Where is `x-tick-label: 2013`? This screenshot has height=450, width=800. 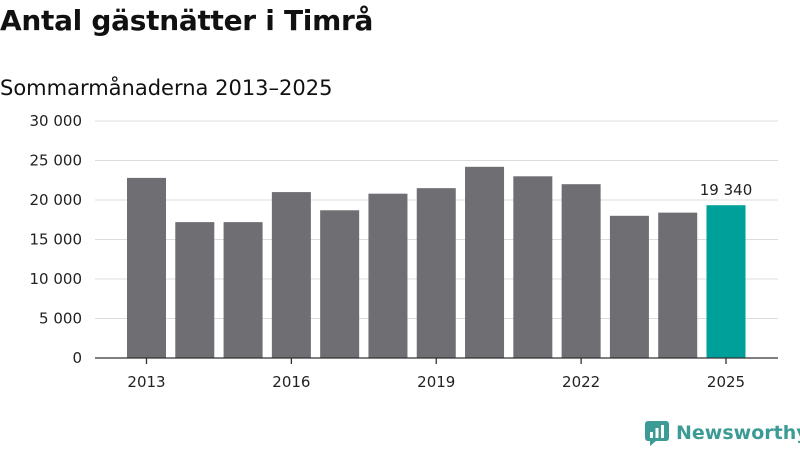
x-tick-label: 2013 is located at coordinates (146, 382).